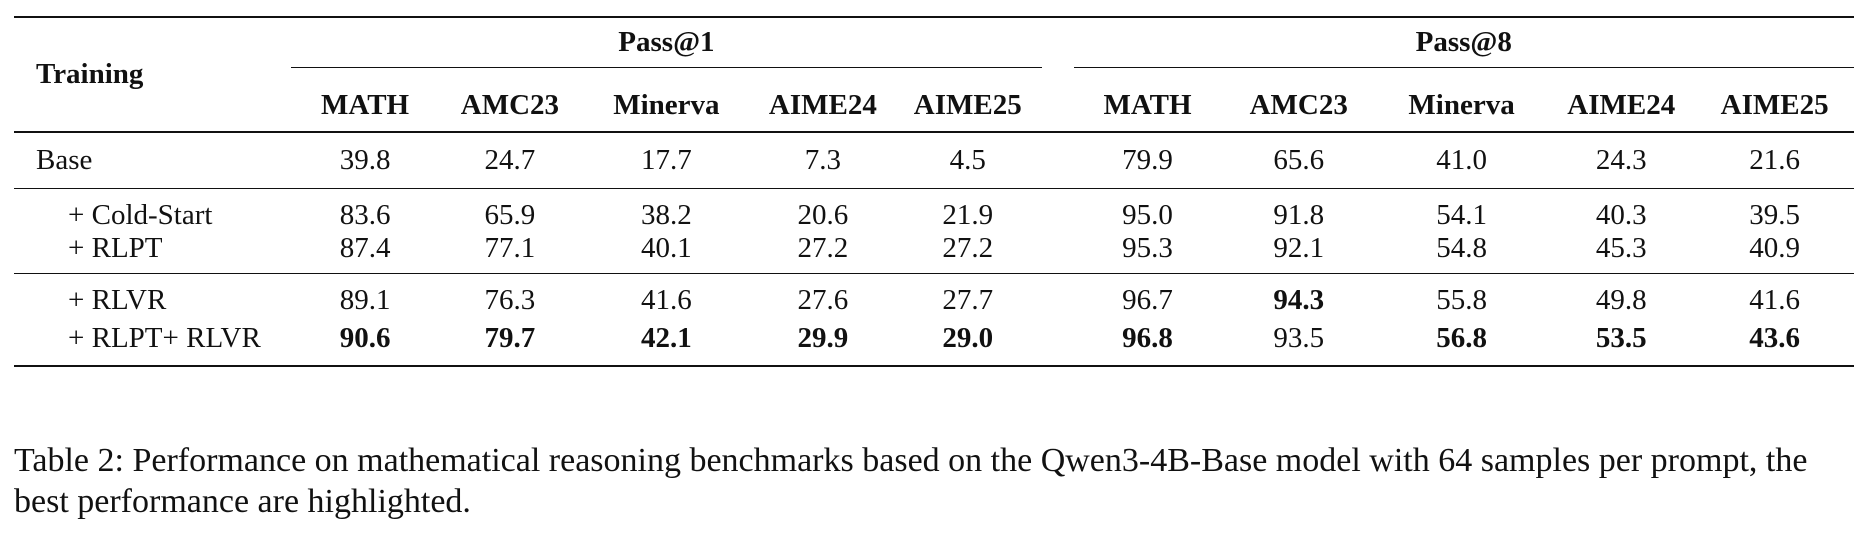 The width and height of the screenshot is (1868, 536). I want to click on table-cell: 29.9, so click(823, 337).